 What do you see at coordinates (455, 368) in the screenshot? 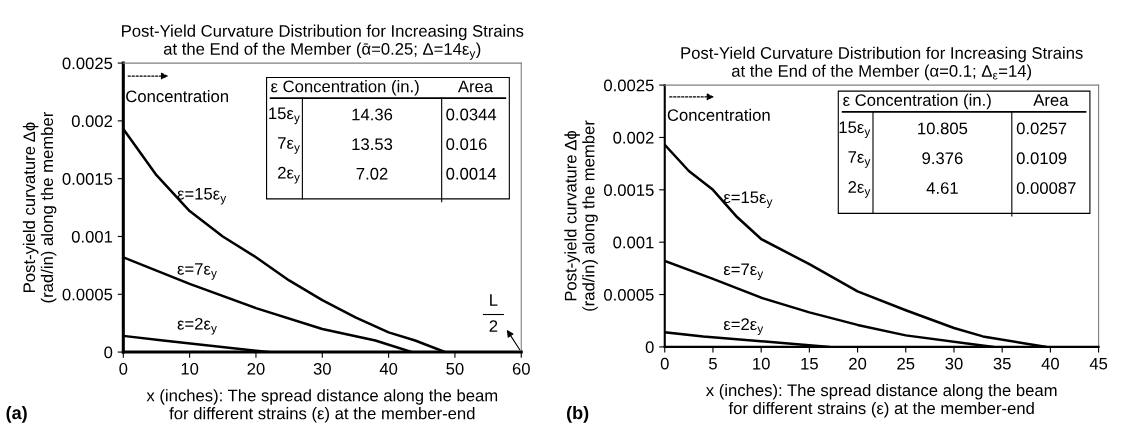
I see `x-tick-label: 50` at bounding box center [455, 368].